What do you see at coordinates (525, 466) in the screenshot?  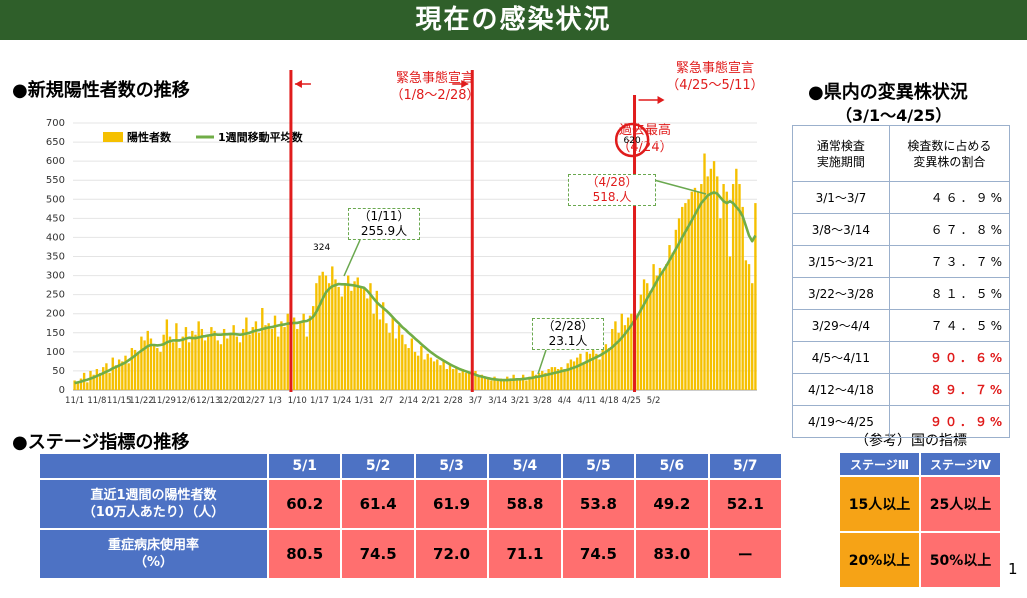 I see `stage-date-header: 5/4` at bounding box center [525, 466].